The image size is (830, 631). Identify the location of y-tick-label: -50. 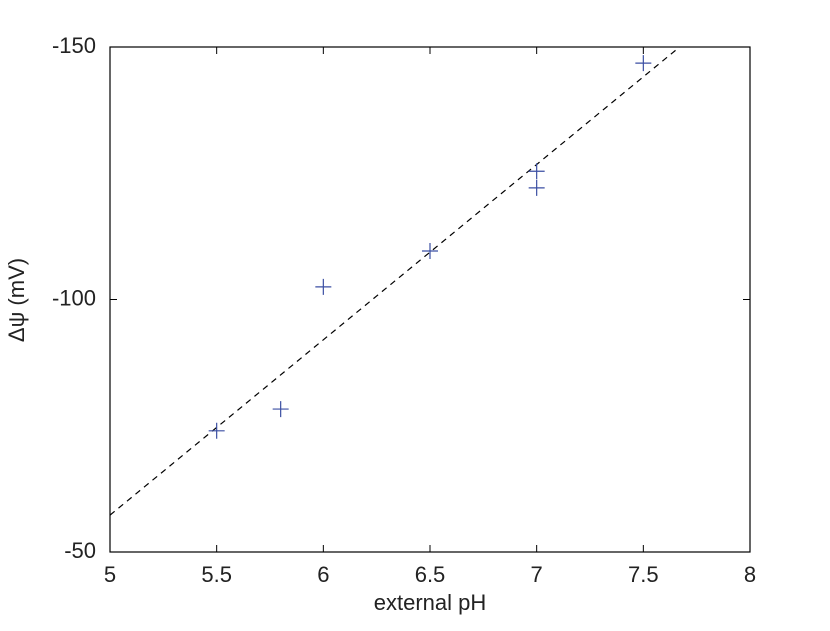
(80, 550).